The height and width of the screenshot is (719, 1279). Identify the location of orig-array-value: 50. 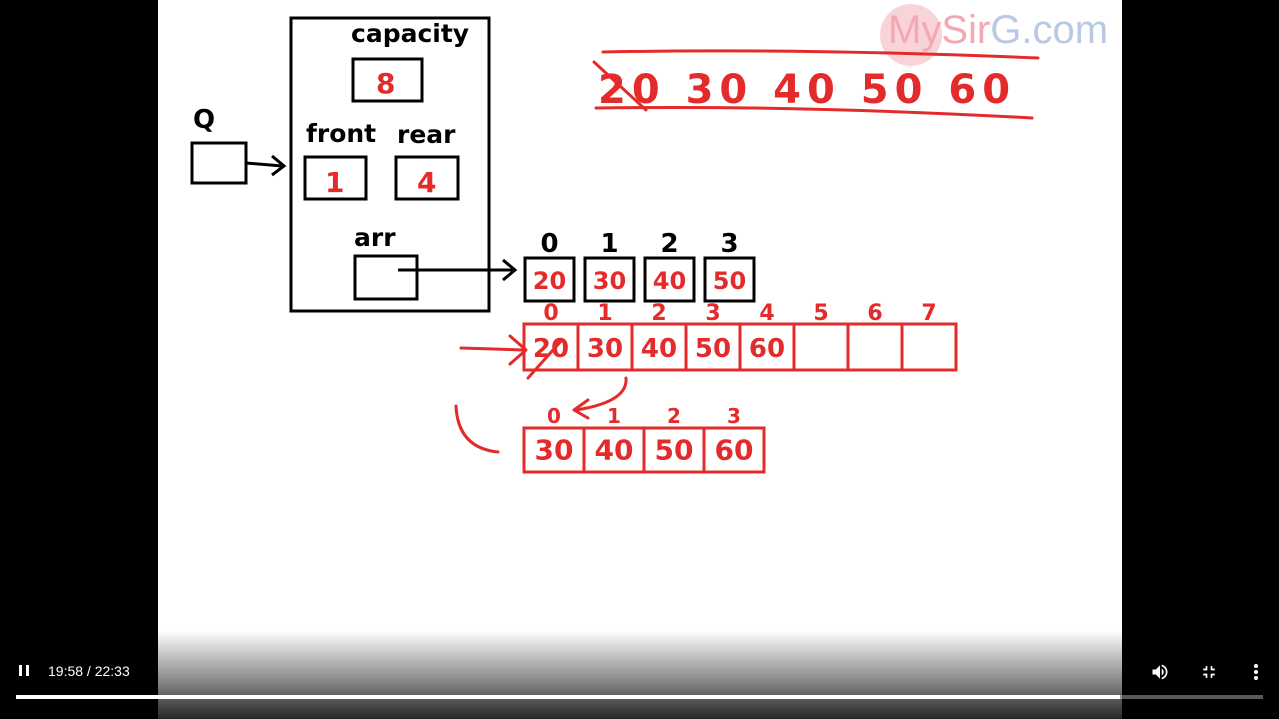
(729, 281).